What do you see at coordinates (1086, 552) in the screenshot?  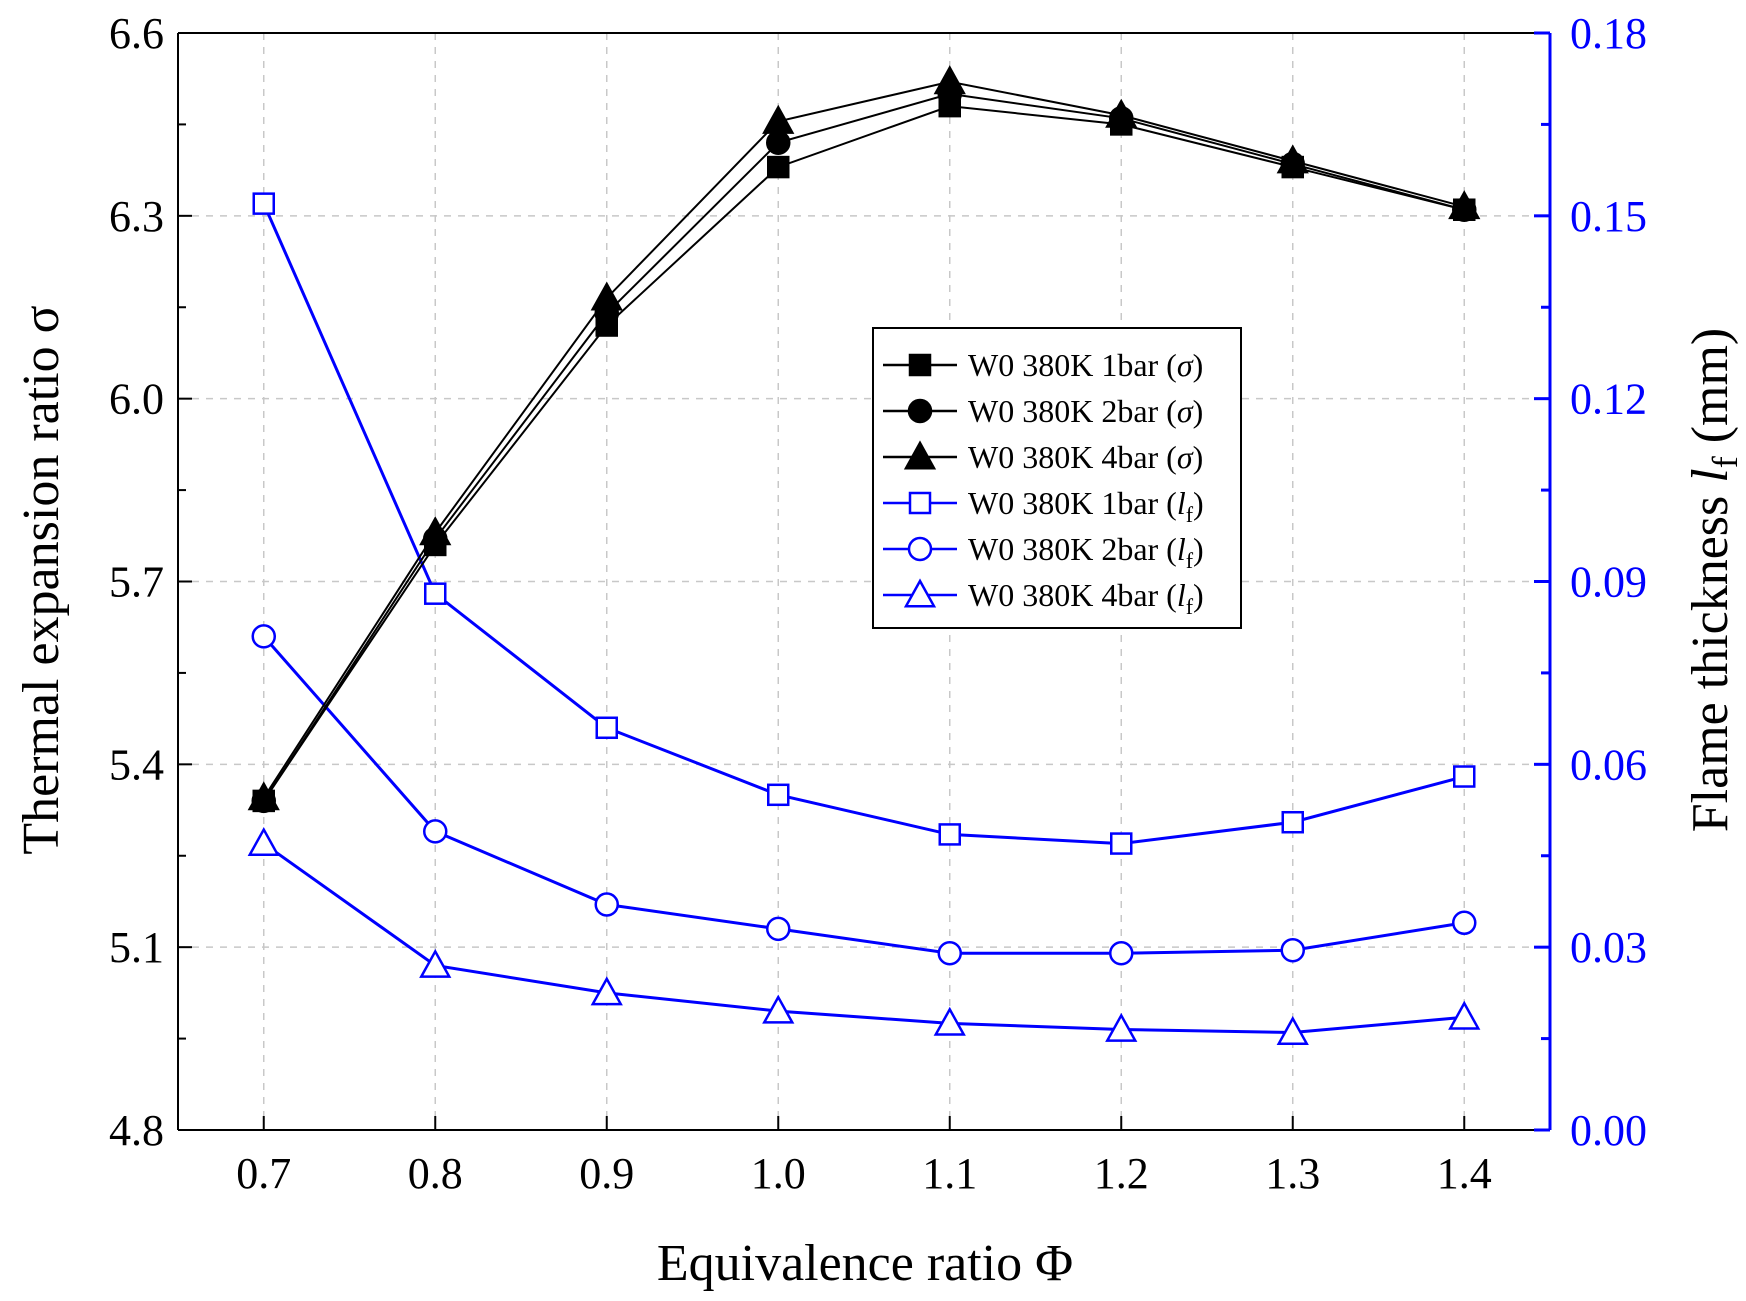 I see `legend-label: W0 380K 2bar (lf)` at bounding box center [1086, 552].